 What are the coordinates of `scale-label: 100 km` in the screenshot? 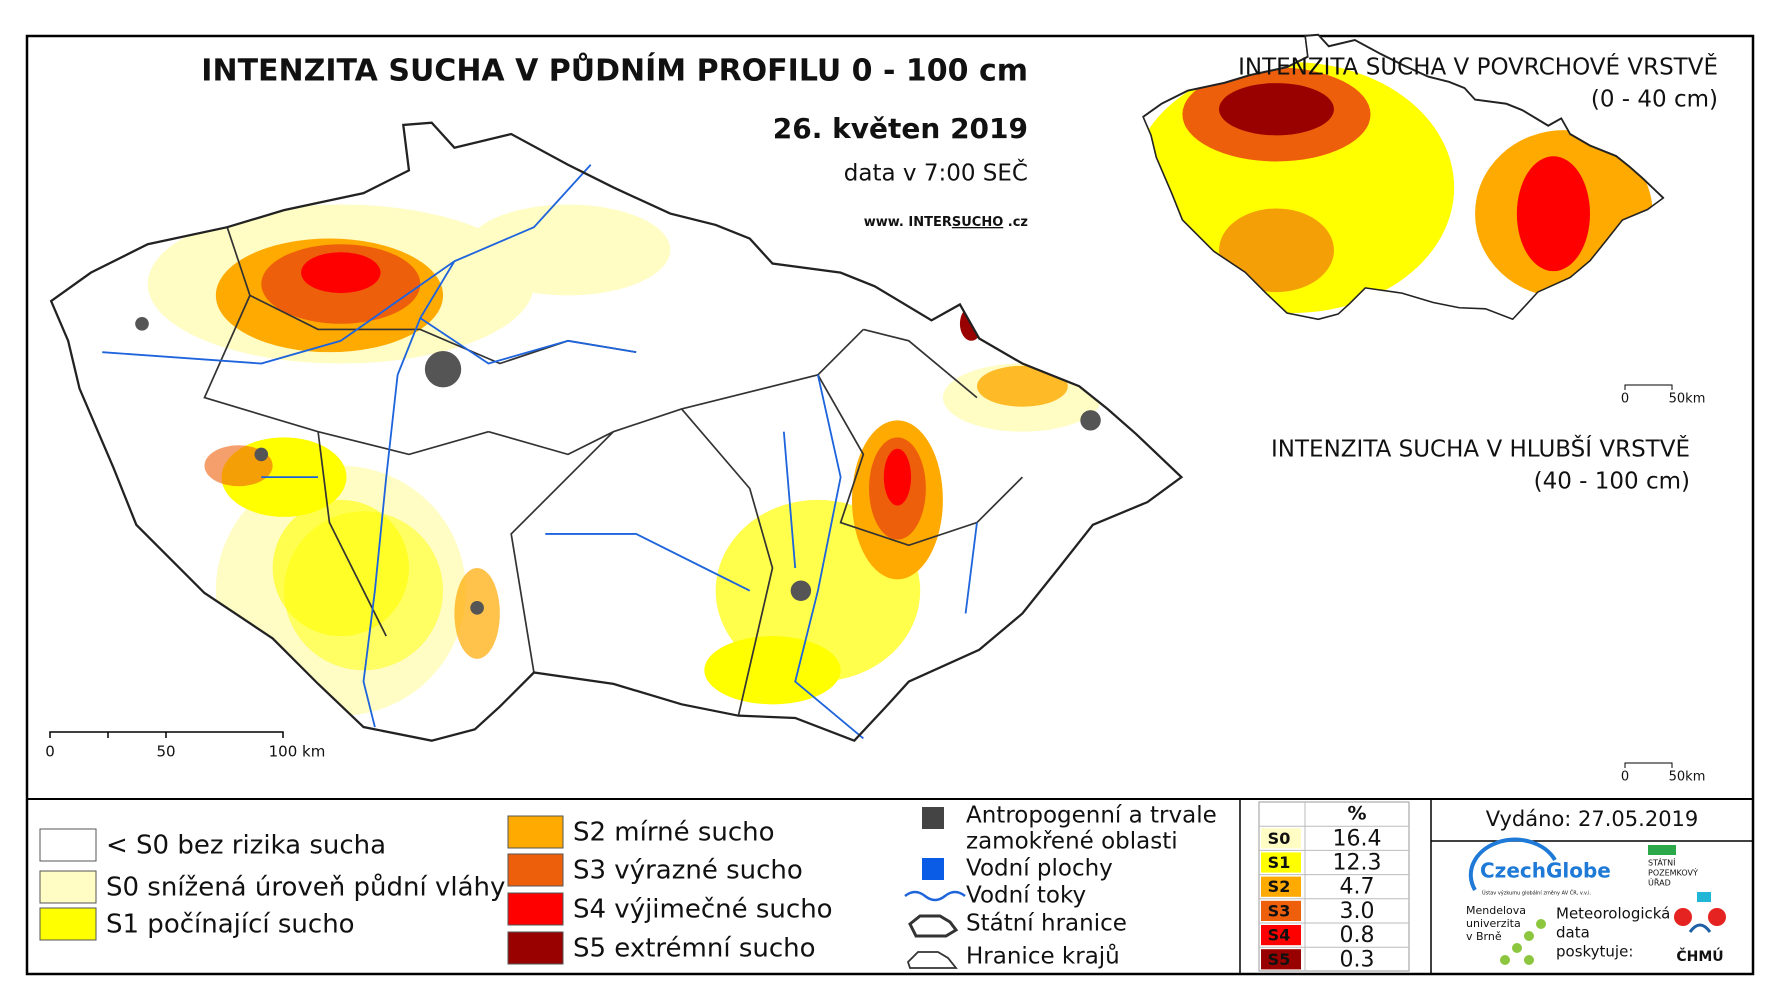 It's located at (297, 752).